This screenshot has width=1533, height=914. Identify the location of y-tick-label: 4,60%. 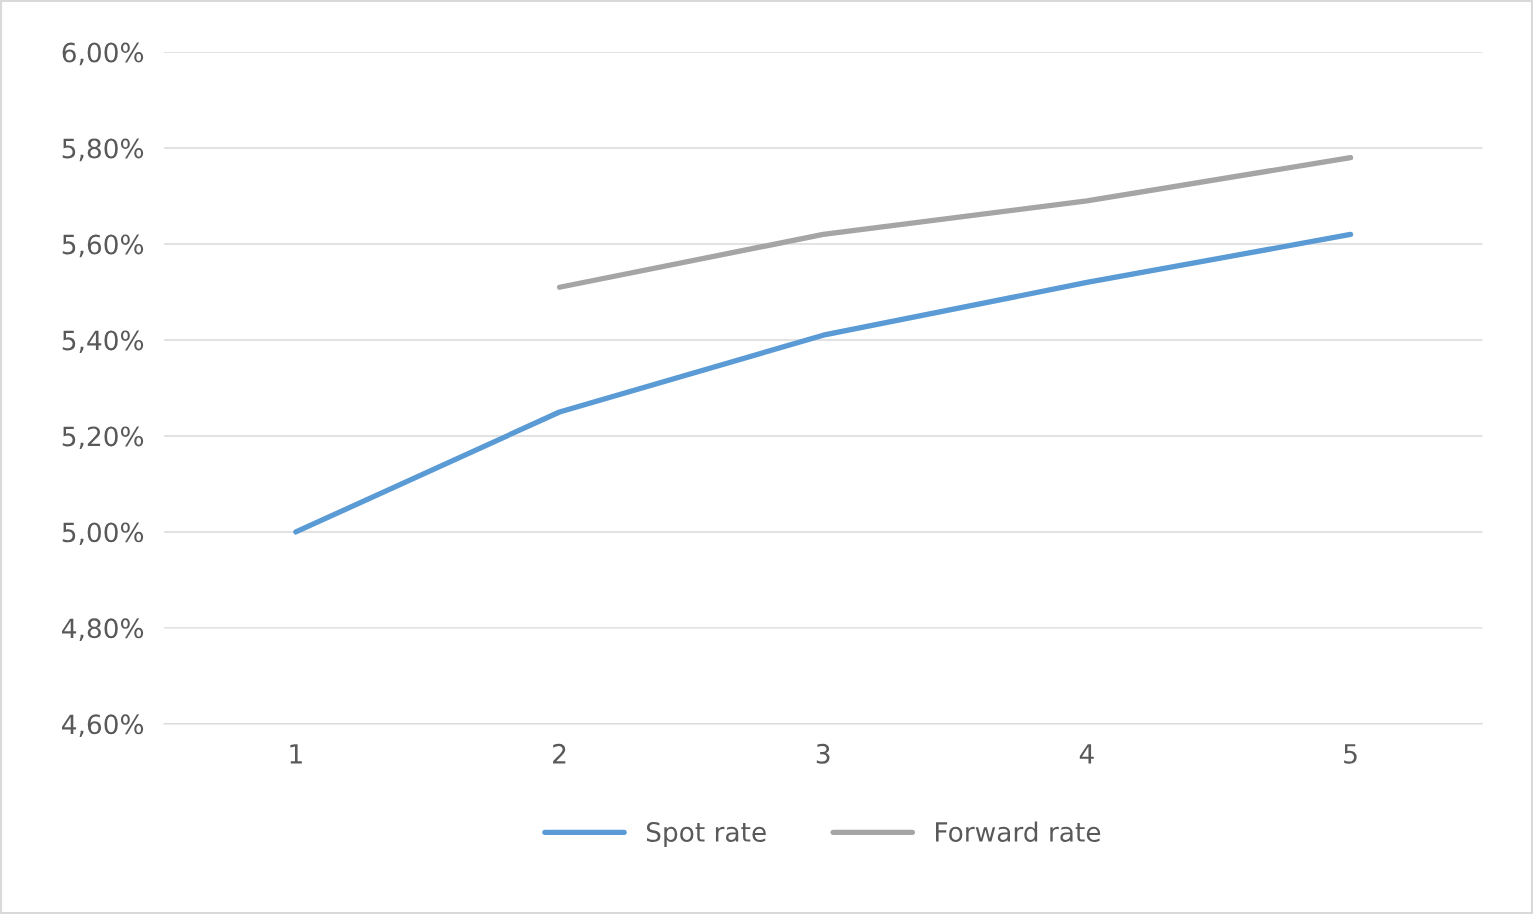
(103, 725).